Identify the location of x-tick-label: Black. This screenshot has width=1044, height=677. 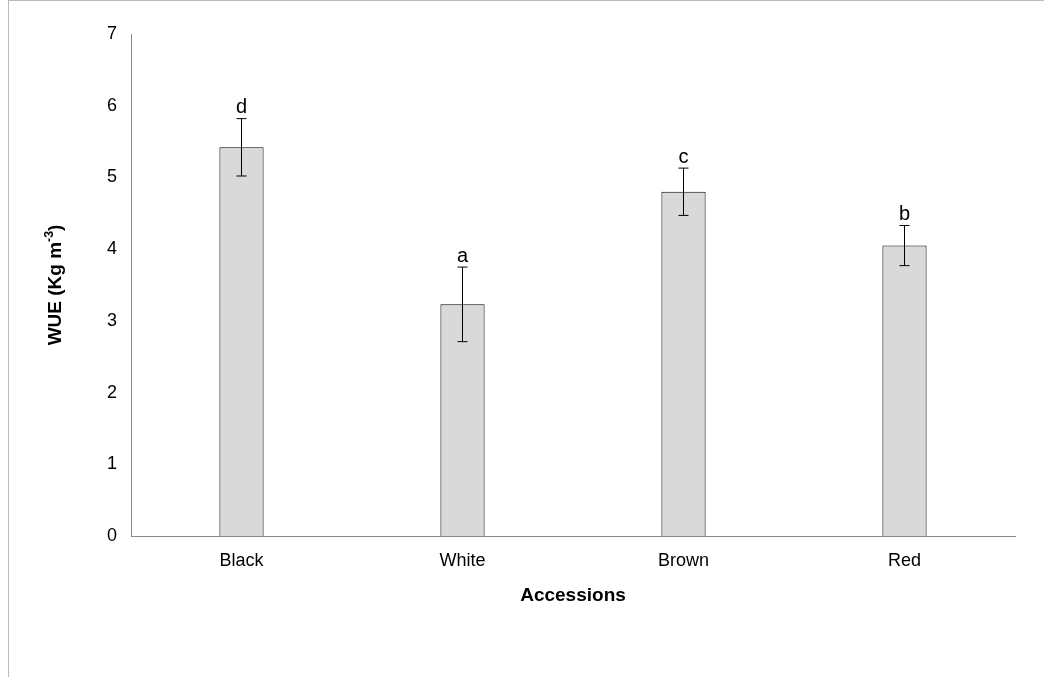
(242, 559).